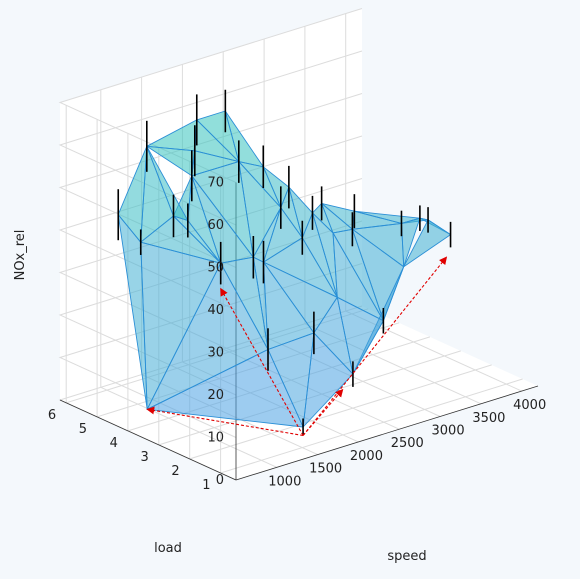 This screenshot has width=580, height=579. Describe the element at coordinates (366, 456) in the screenshot. I see `x-tick-label: 2000` at that location.